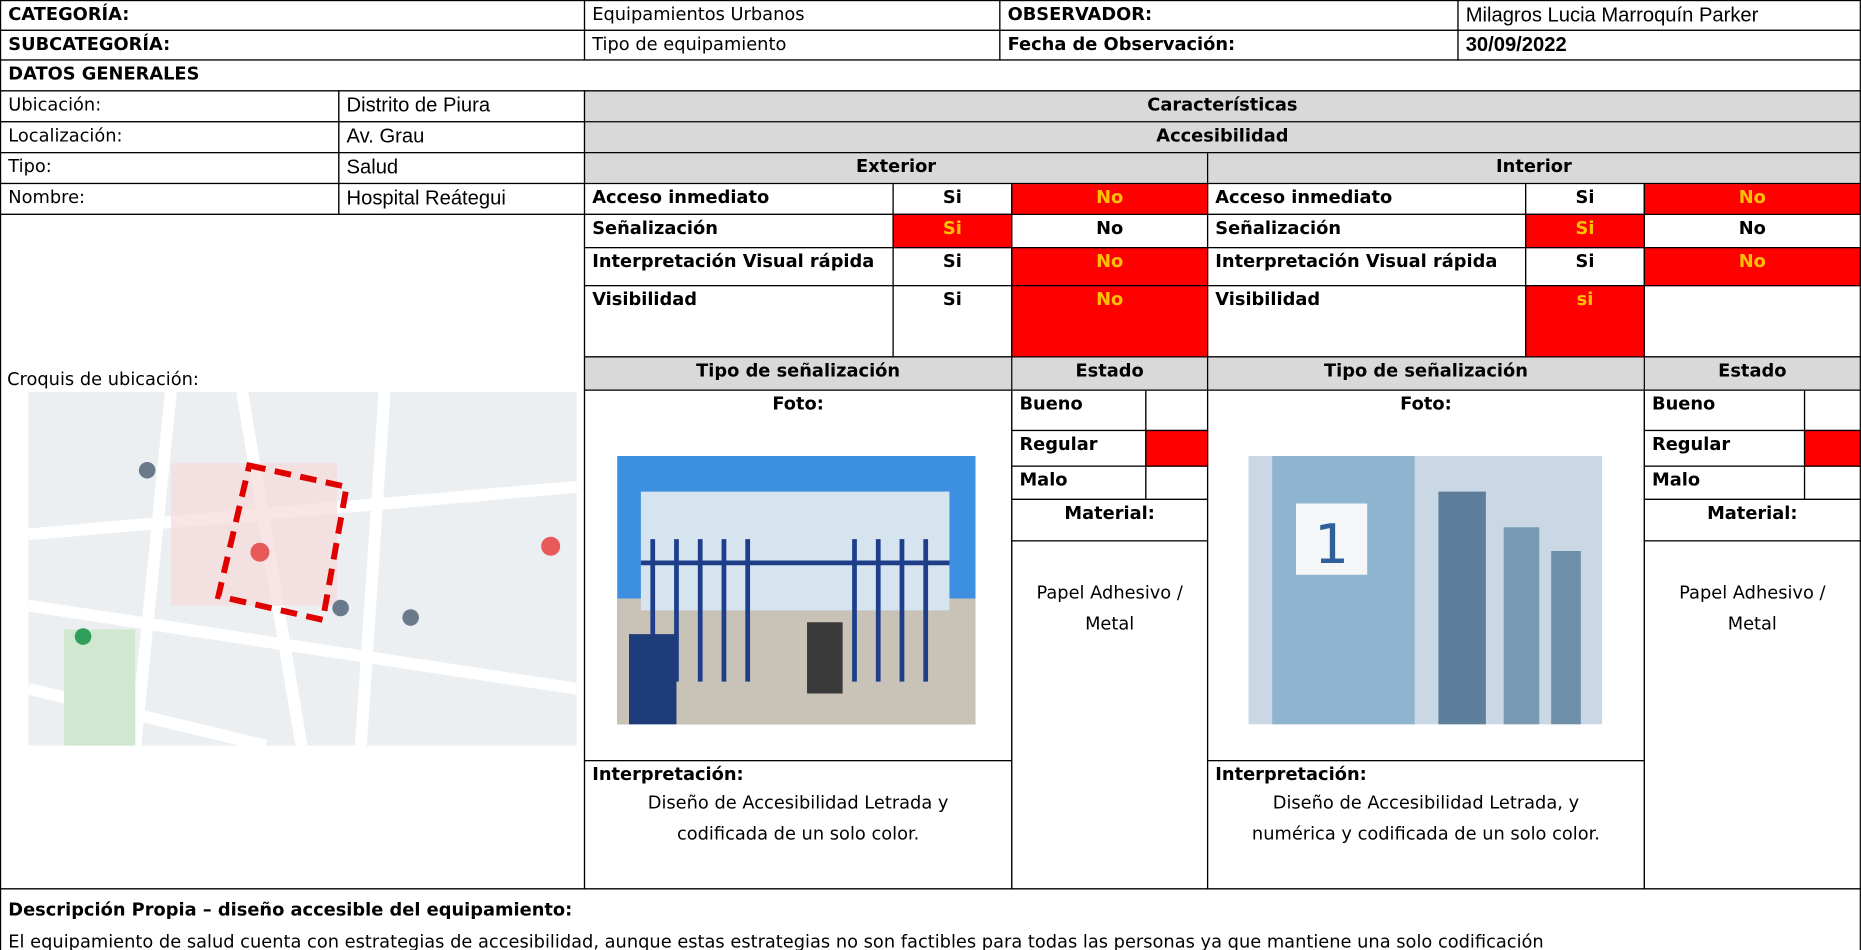 The height and width of the screenshot is (950, 1861). Describe the element at coordinates (1331, 544) in the screenshot. I see `svg-text: 1` at that location.